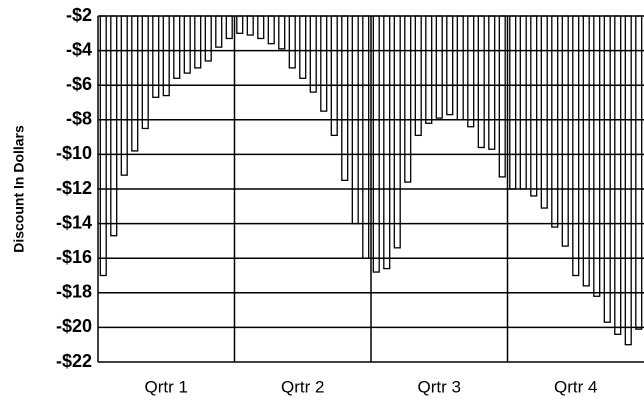 The height and width of the screenshot is (403, 644). Describe the element at coordinates (439, 386) in the screenshot. I see `x-tick-label: Qrtr 3` at that location.